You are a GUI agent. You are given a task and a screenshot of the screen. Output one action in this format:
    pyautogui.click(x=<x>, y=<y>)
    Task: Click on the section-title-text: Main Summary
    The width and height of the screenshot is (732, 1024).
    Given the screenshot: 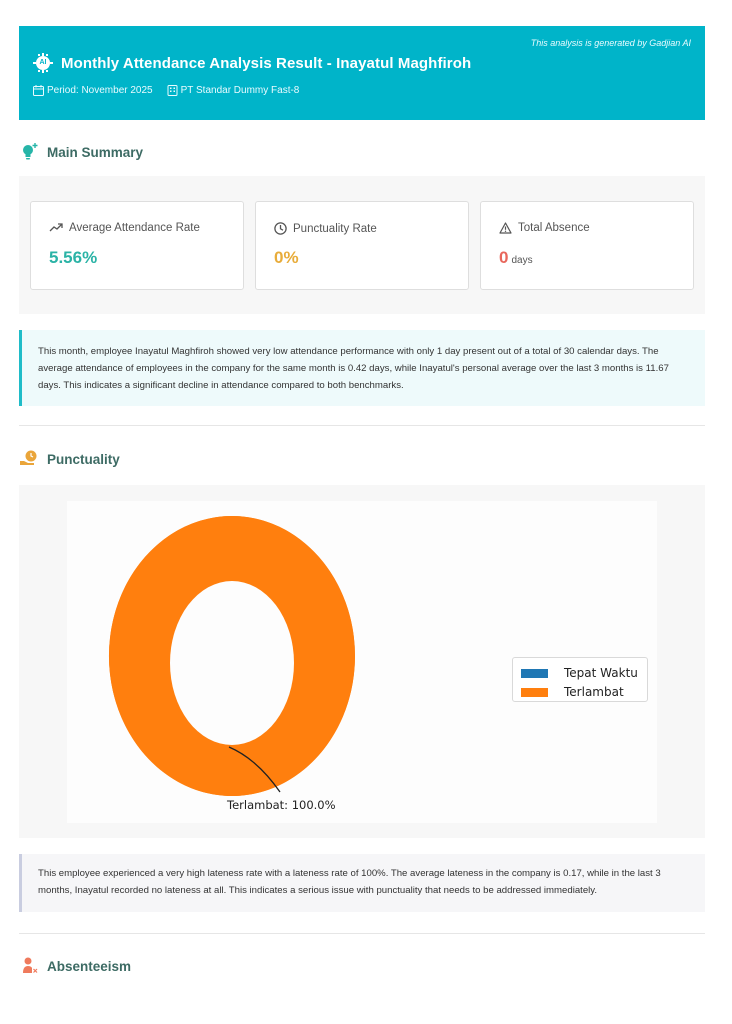 What is the action you would take?
    pyautogui.click(x=95, y=152)
    